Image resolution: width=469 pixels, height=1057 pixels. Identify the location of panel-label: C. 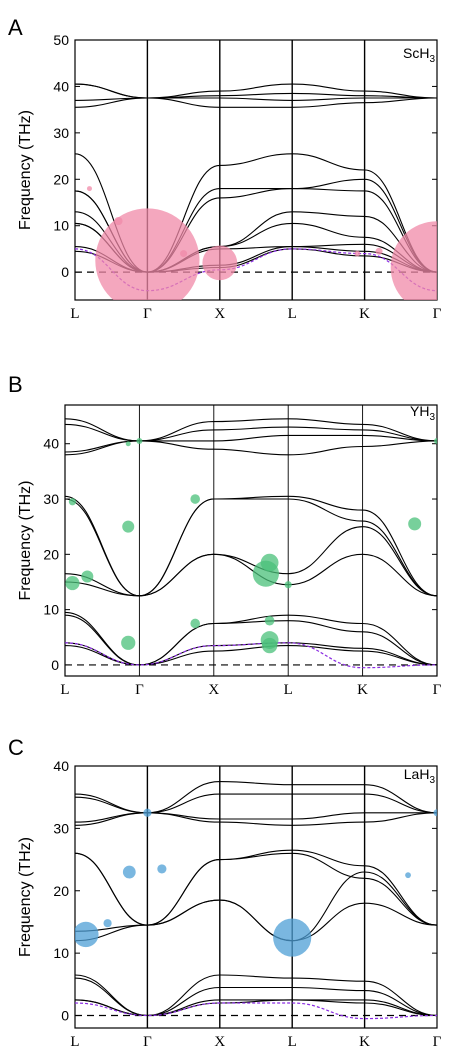
(16, 747).